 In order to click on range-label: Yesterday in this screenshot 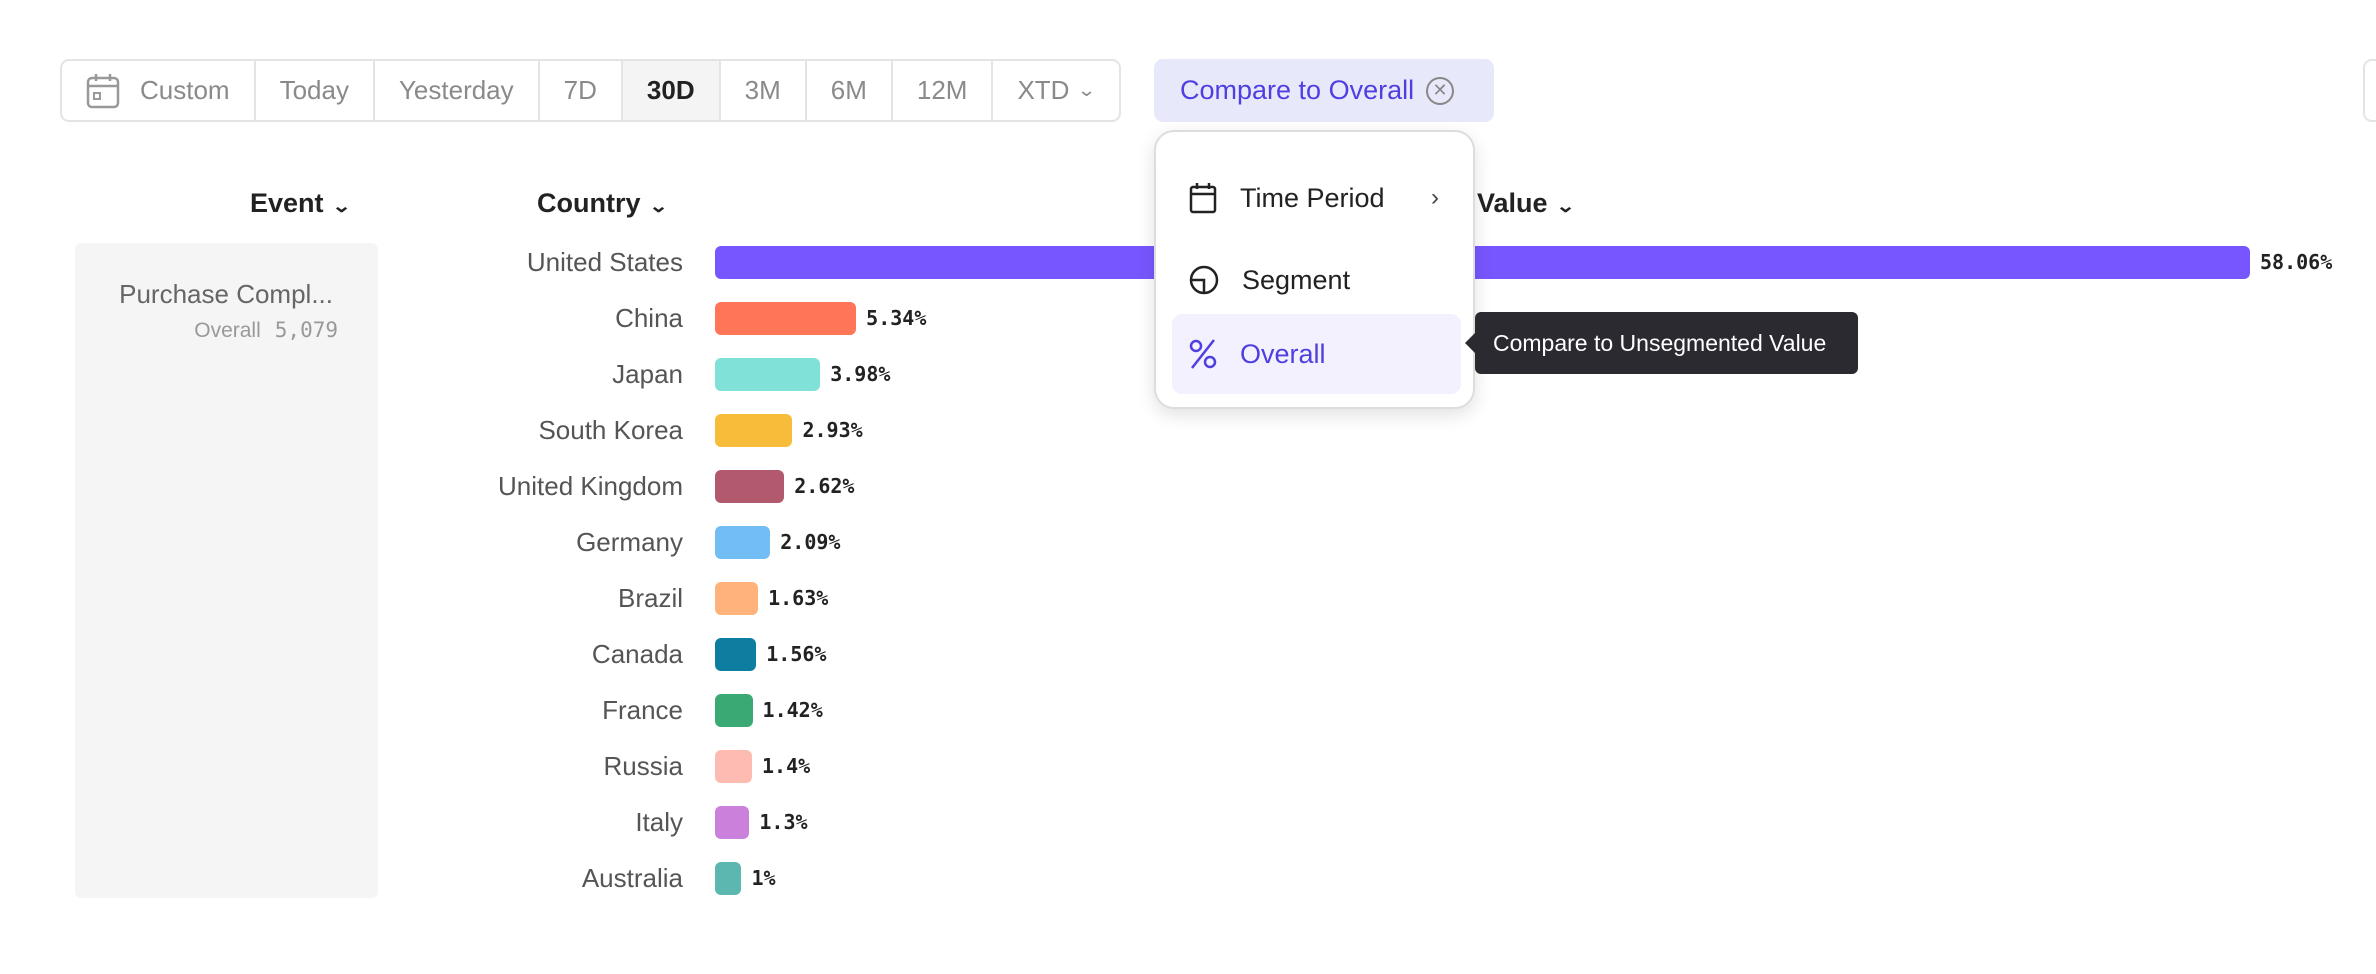, I will do `click(456, 90)`.